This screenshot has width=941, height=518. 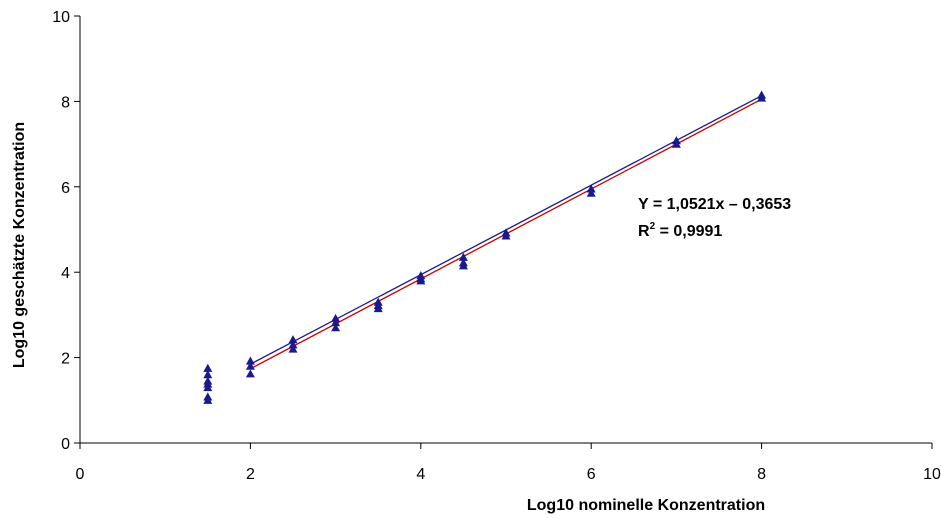 I want to click on y-axis-title: Log10 geschätzte Konzentration, so click(x=19, y=245).